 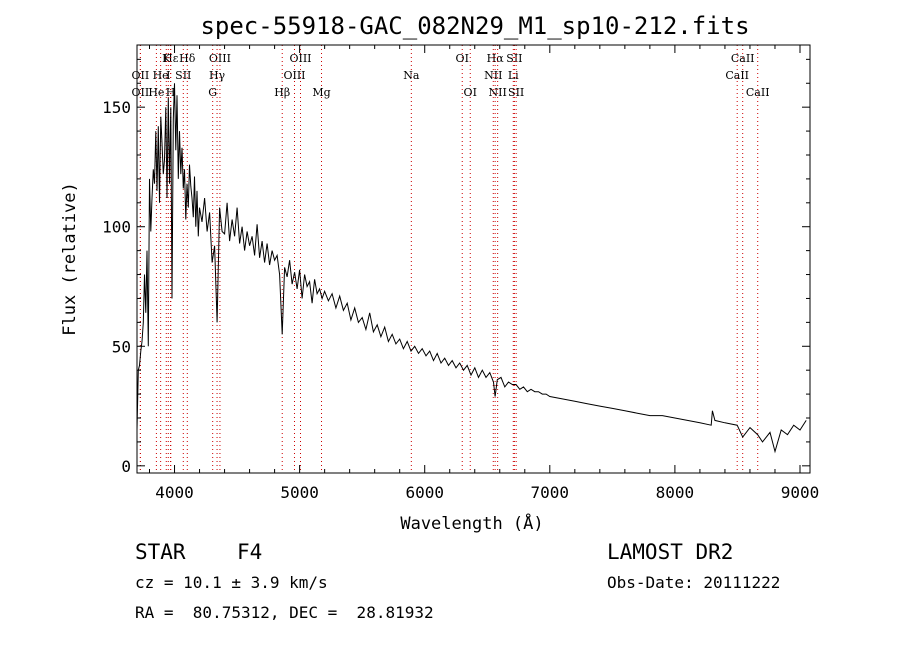 I want to click on line-label-18: CaII, so click(x=737, y=75).